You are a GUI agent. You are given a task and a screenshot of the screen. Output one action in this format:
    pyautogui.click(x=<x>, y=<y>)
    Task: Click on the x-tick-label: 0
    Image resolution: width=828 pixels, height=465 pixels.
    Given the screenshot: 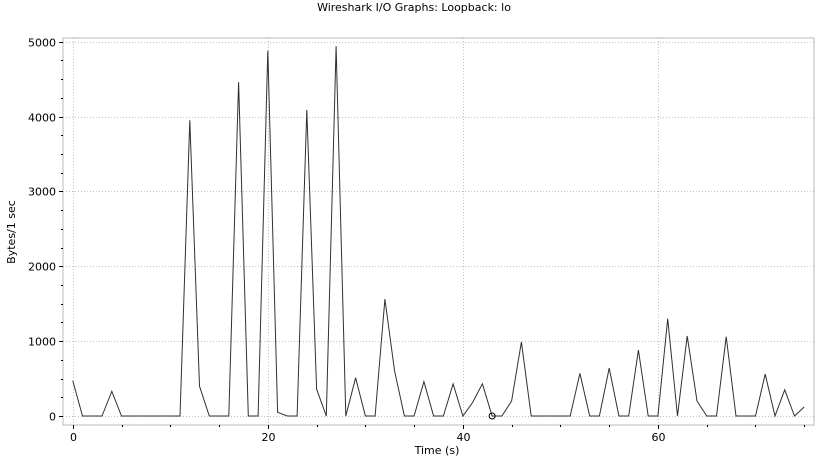 What is the action you would take?
    pyautogui.click(x=73, y=437)
    